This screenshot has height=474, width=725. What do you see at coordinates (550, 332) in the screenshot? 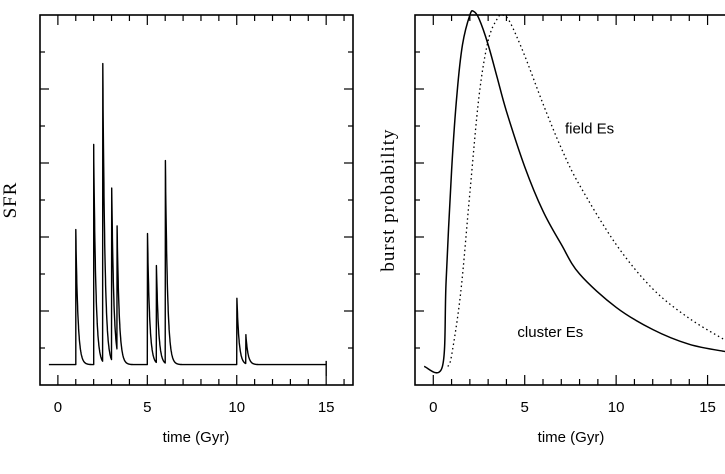
I see `annotation-cluster-es: cluster Es` at bounding box center [550, 332].